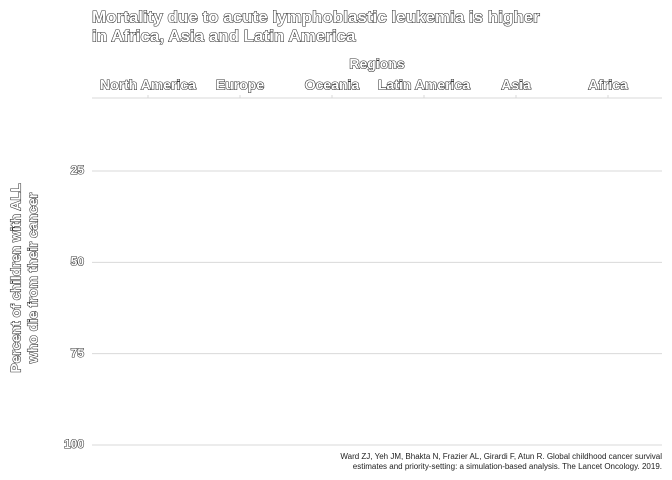 The image size is (672, 480). I want to click on x-tick-label: Africa, so click(608, 85).